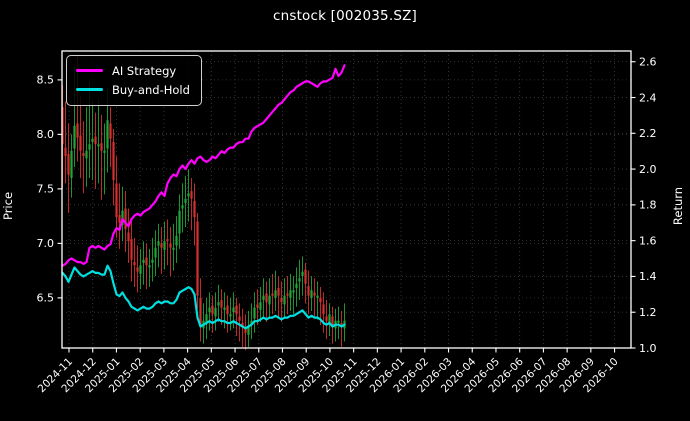  I want to click on legend-item-buy-and-hold: Buy-and-Hold, so click(133, 89).